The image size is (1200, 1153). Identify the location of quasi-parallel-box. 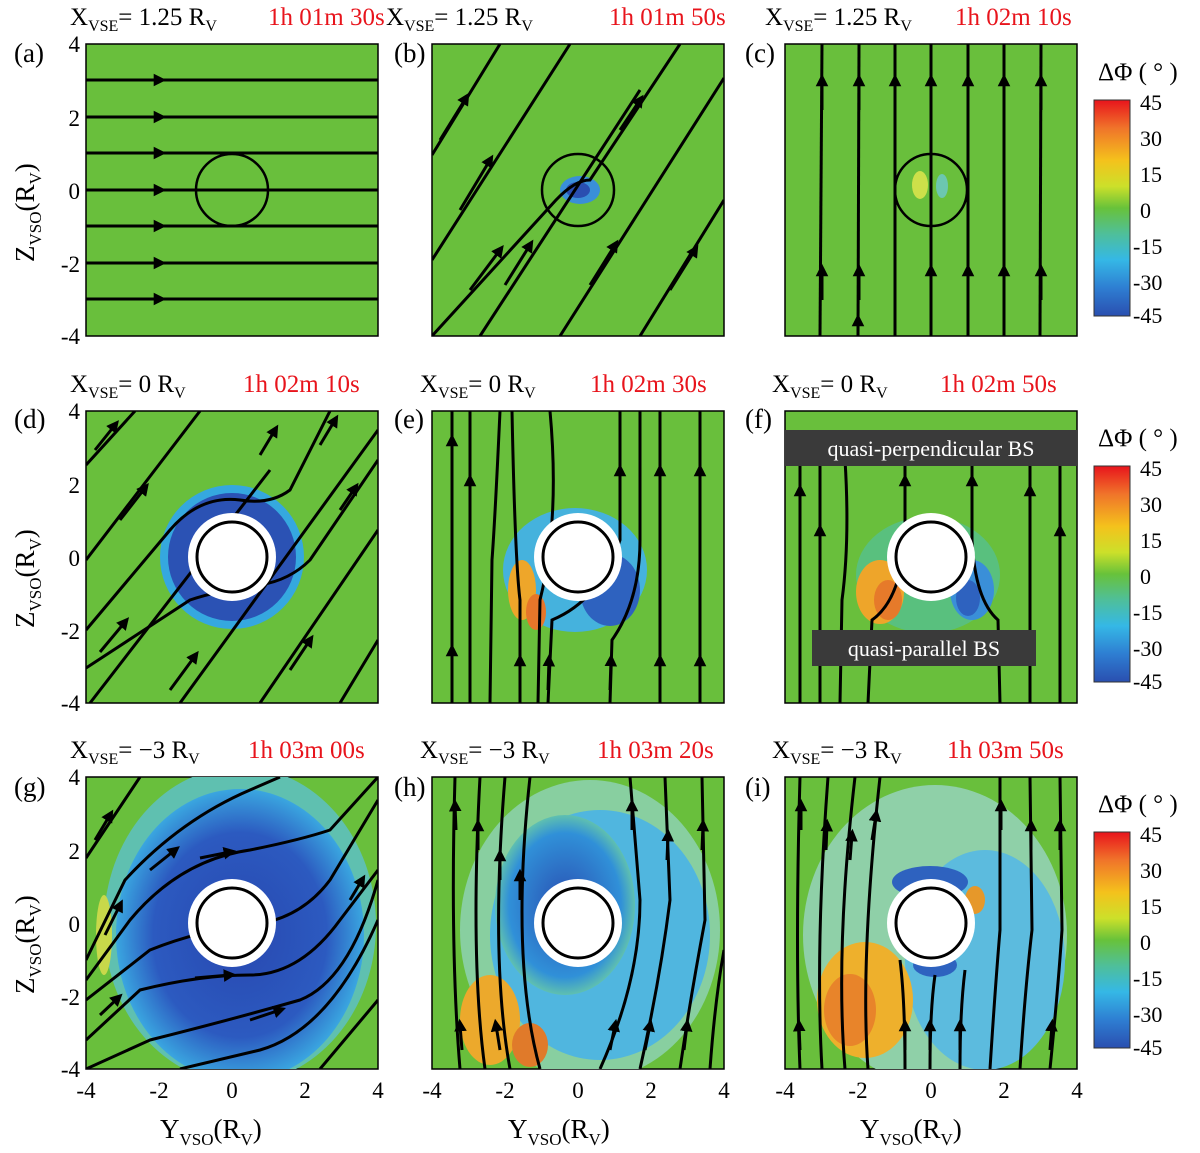
(924, 648).